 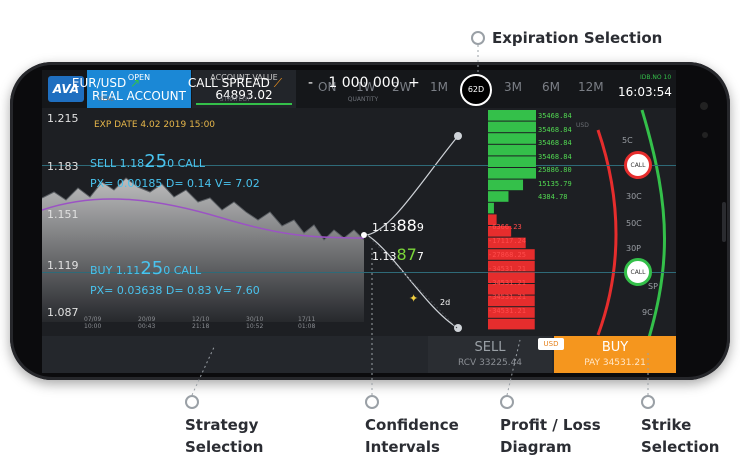 I want to click on pair-selector: EUR/USD ↗ REAL, so click(x=106, y=88).